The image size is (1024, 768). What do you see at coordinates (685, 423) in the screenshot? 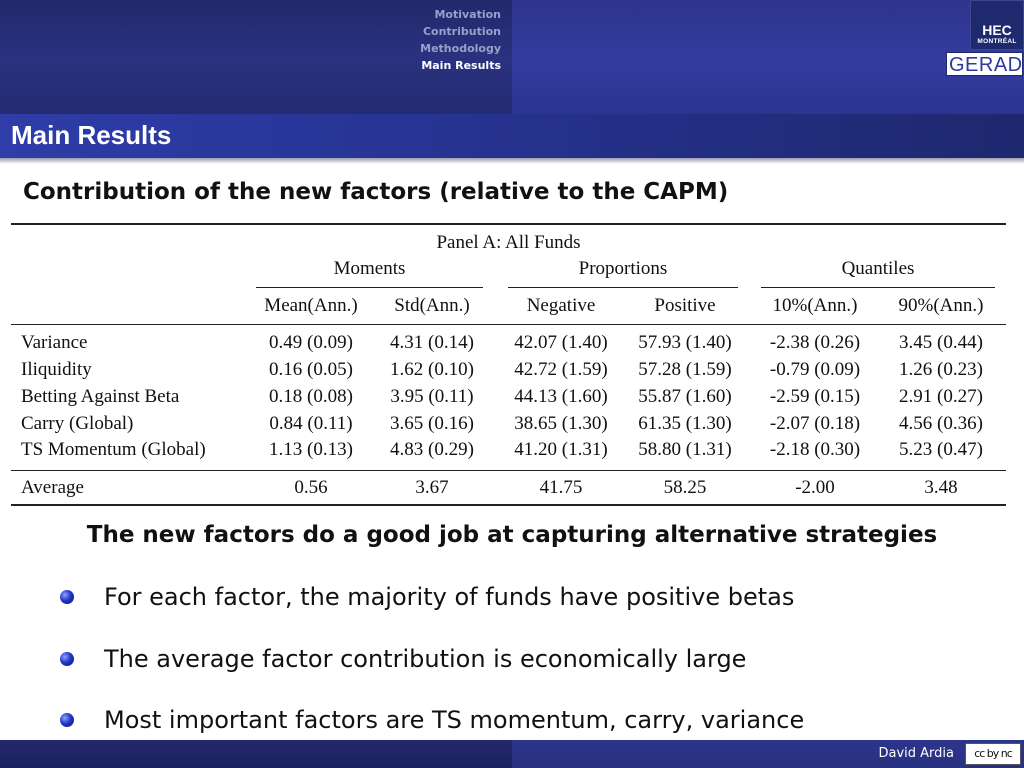
I see `table-cell: 61.35 (1.30)` at bounding box center [685, 423].